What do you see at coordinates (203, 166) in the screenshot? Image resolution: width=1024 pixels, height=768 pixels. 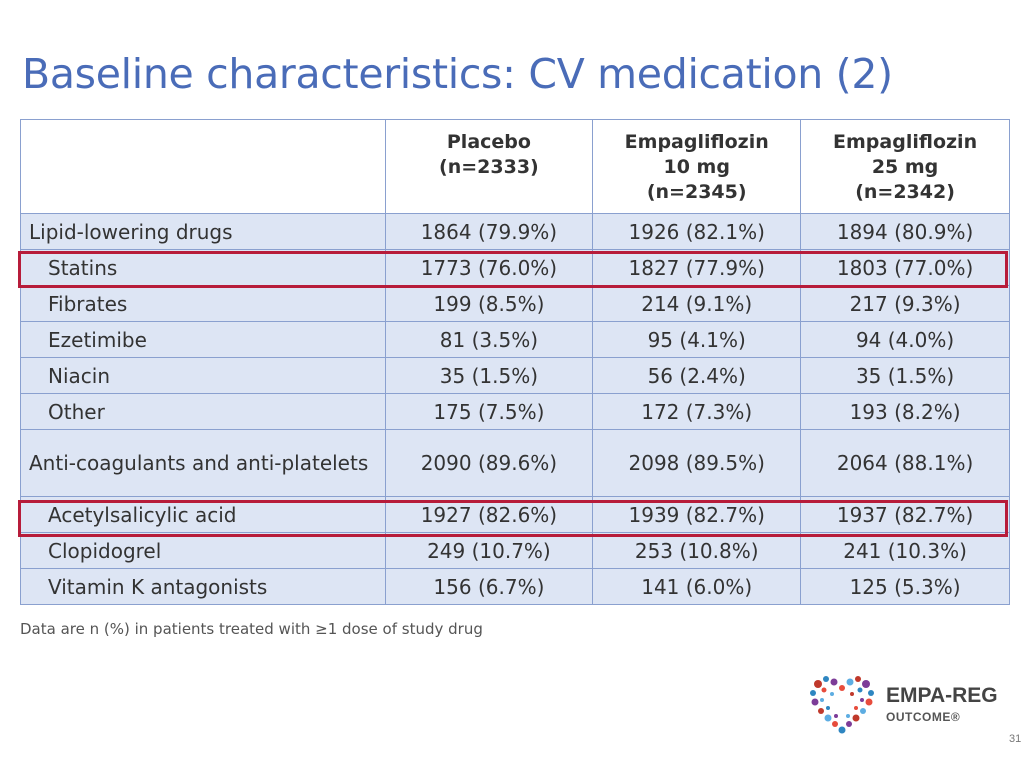 I see `header-cell-label` at bounding box center [203, 166].